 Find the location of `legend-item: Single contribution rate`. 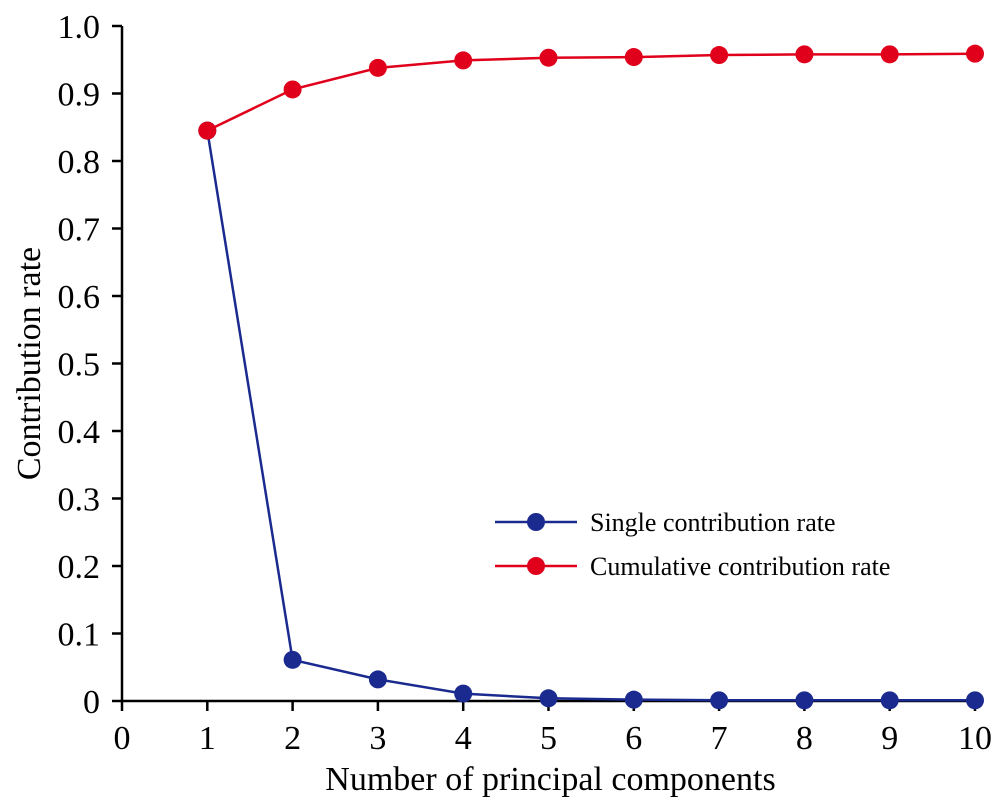

legend-item: Single contribution rate is located at coordinates (665, 522).